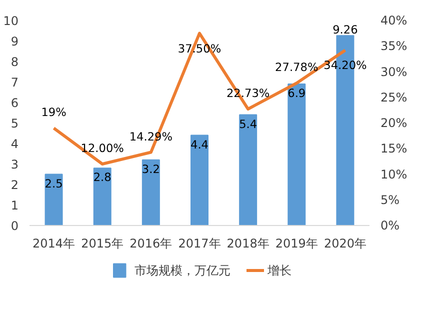  Describe the element at coordinates (14, 165) in the screenshot. I see `y-tick-label: 3` at that location.